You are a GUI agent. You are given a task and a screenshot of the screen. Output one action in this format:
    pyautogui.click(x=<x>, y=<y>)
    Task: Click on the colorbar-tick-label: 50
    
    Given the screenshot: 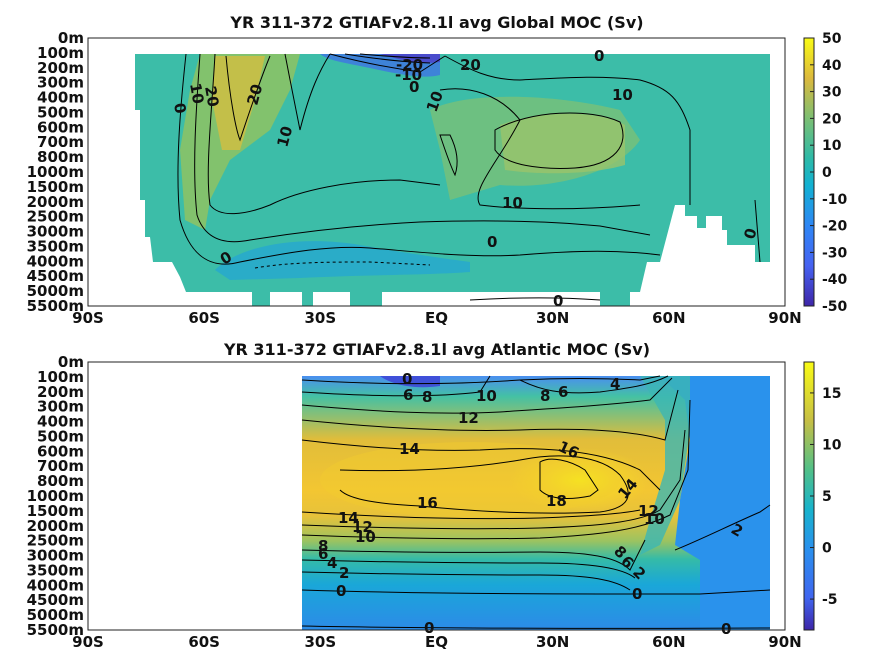 What is the action you would take?
    pyautogui.click(x=832, y=39)
    